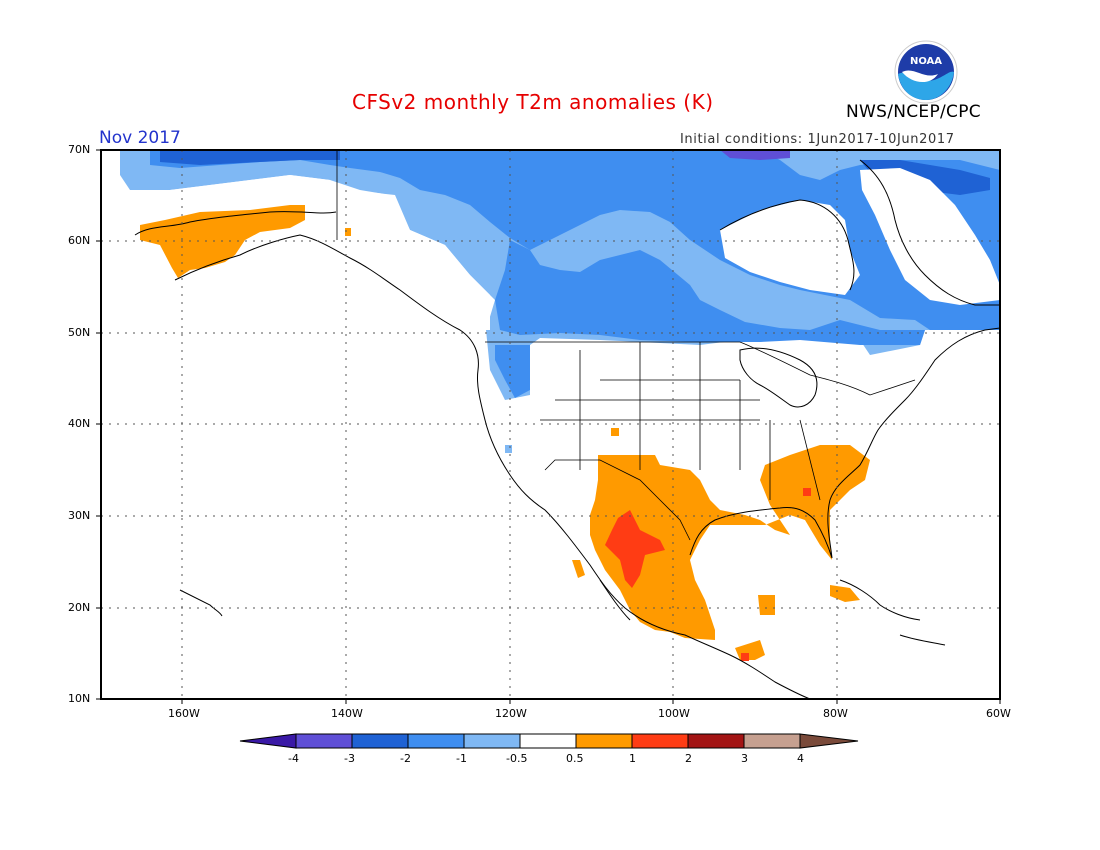 This screenshot has width=1100, height=850. Describe the element at coordinates (835, 713) in the screenshot. I see `lon-label: 80W` at that location.